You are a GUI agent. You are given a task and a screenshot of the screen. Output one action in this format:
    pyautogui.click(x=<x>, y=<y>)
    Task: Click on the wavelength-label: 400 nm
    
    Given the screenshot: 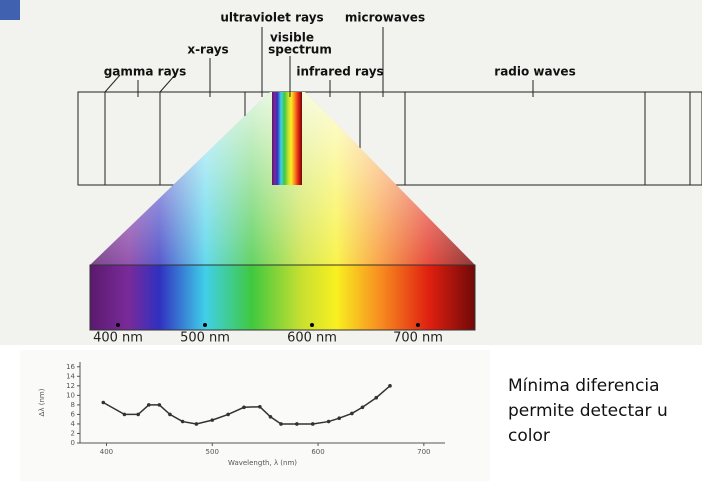 What is the action you would take?
    pyautogui.click(x=118, y=338)
    